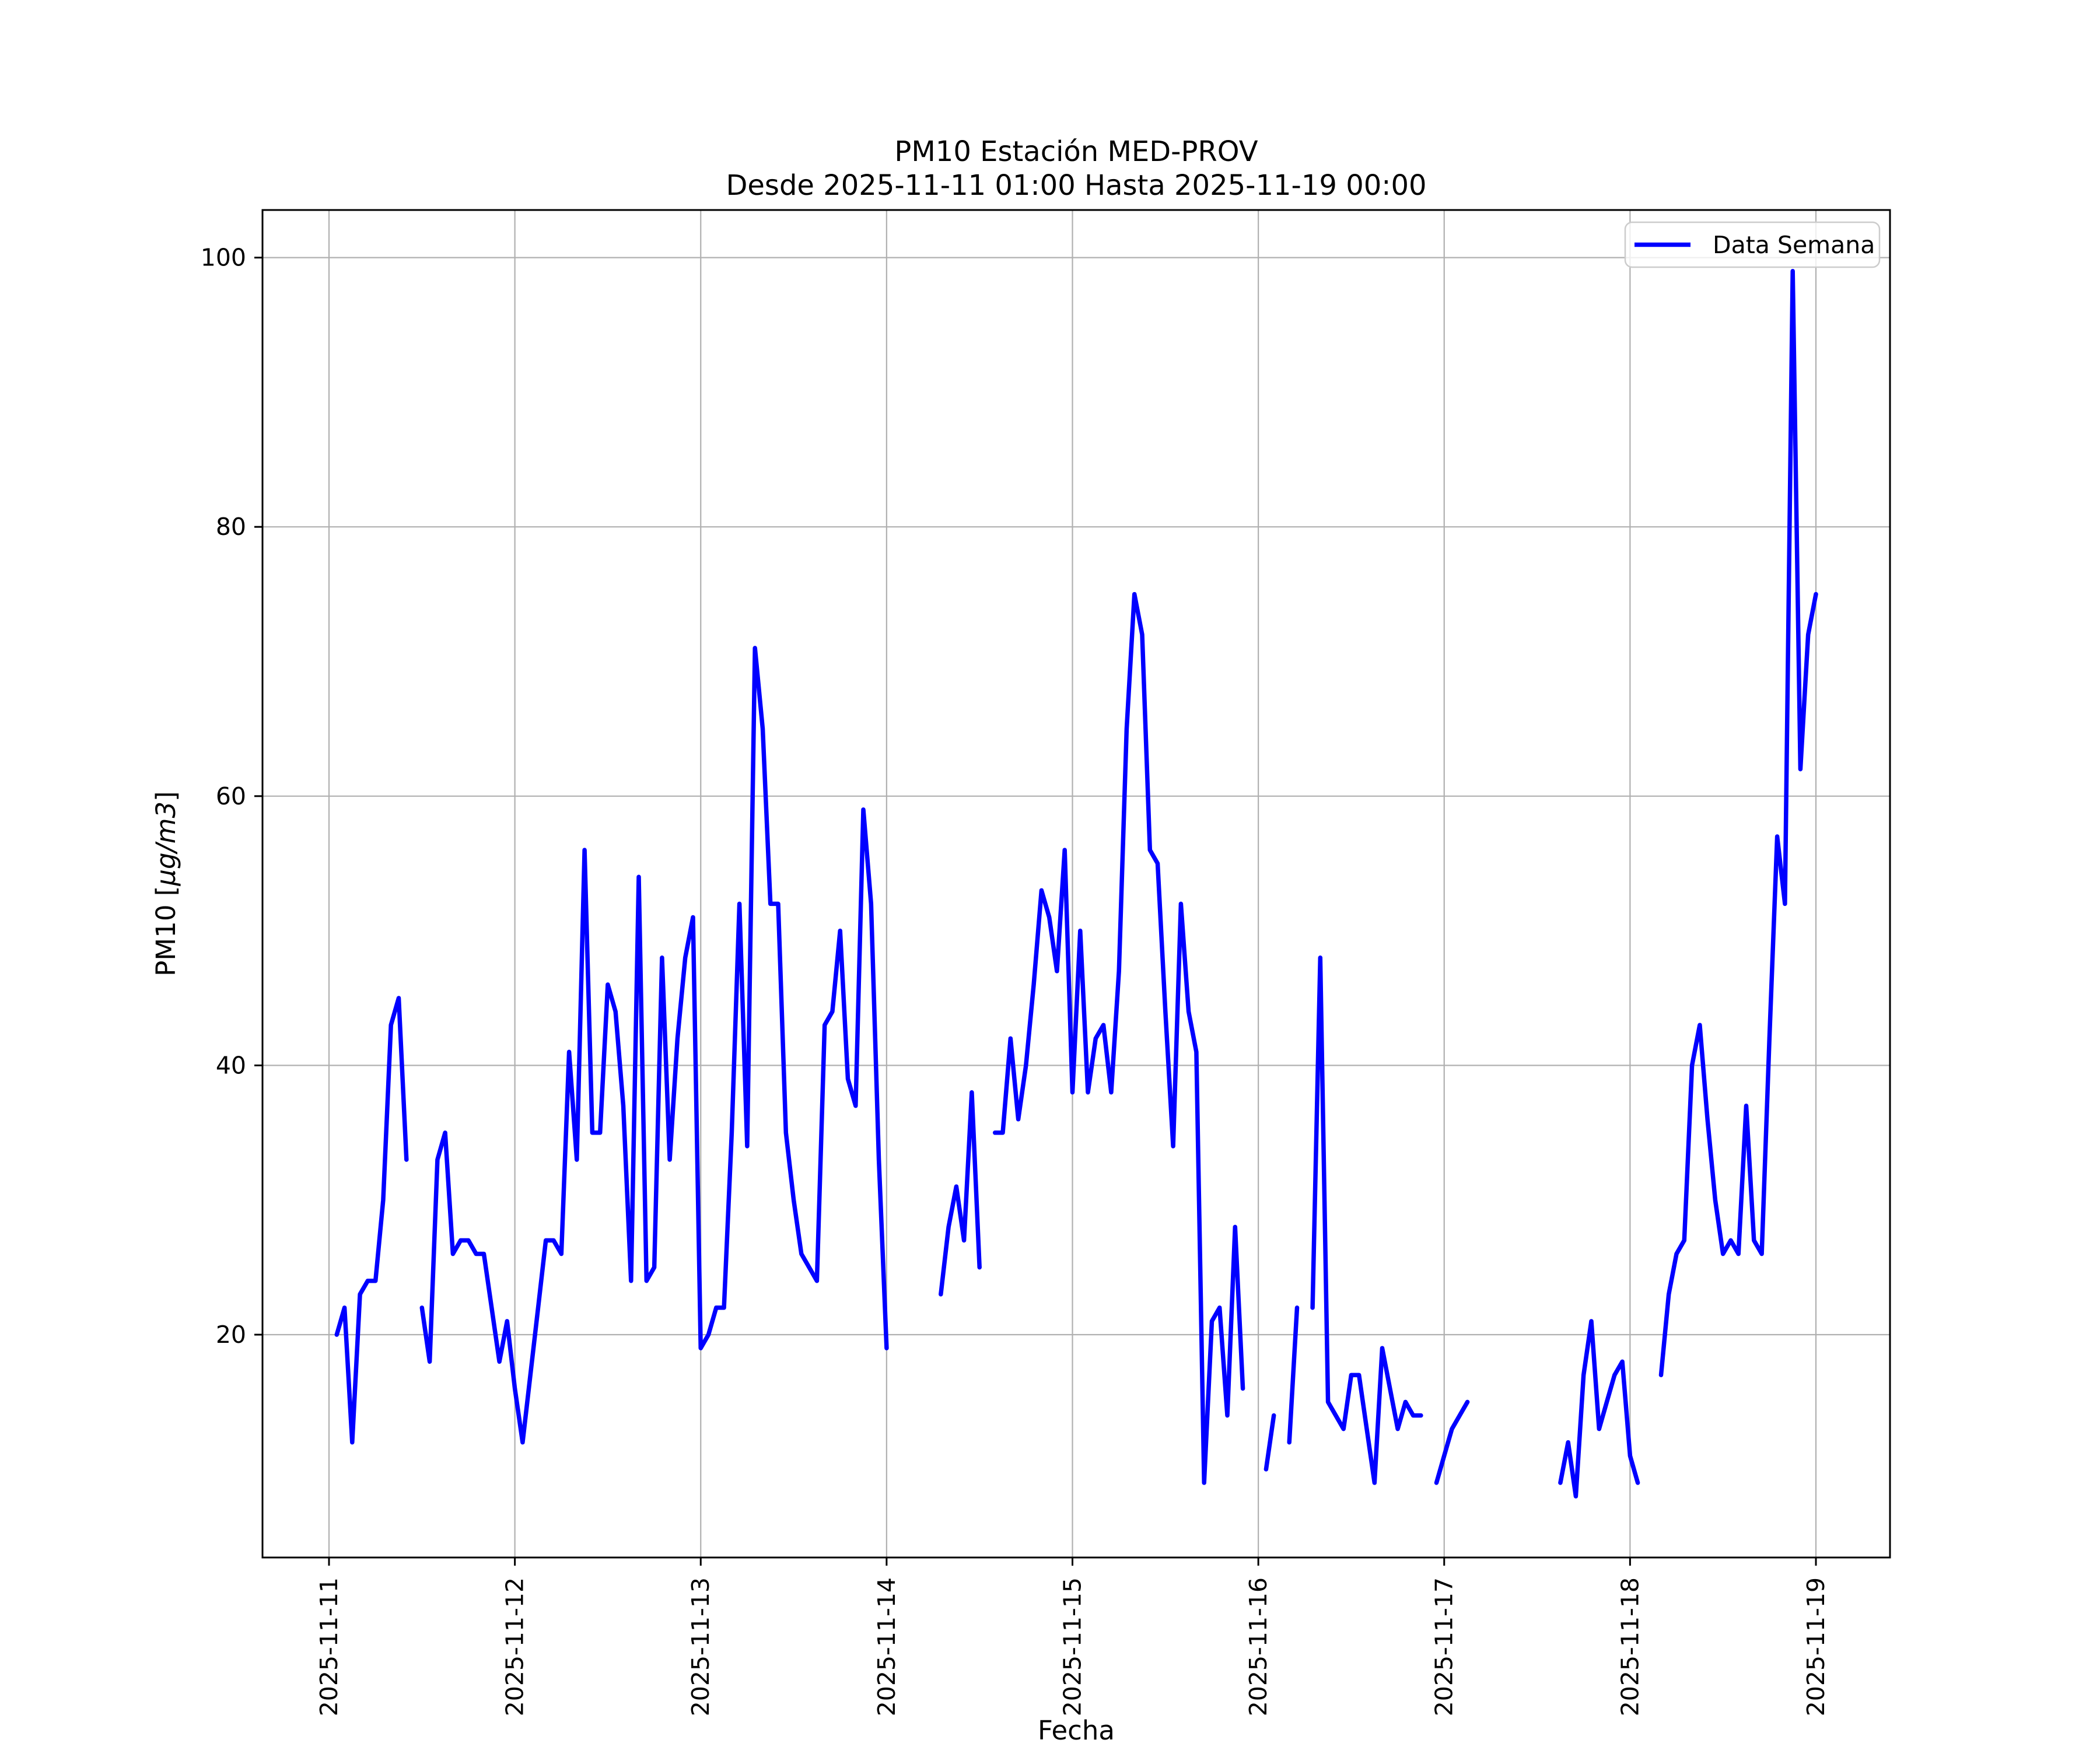  What do you see at coordinates (515, 1646) in the screenshot?
I see `x-tick-label: 2025-11-12` at bounding box center [515, 1646].